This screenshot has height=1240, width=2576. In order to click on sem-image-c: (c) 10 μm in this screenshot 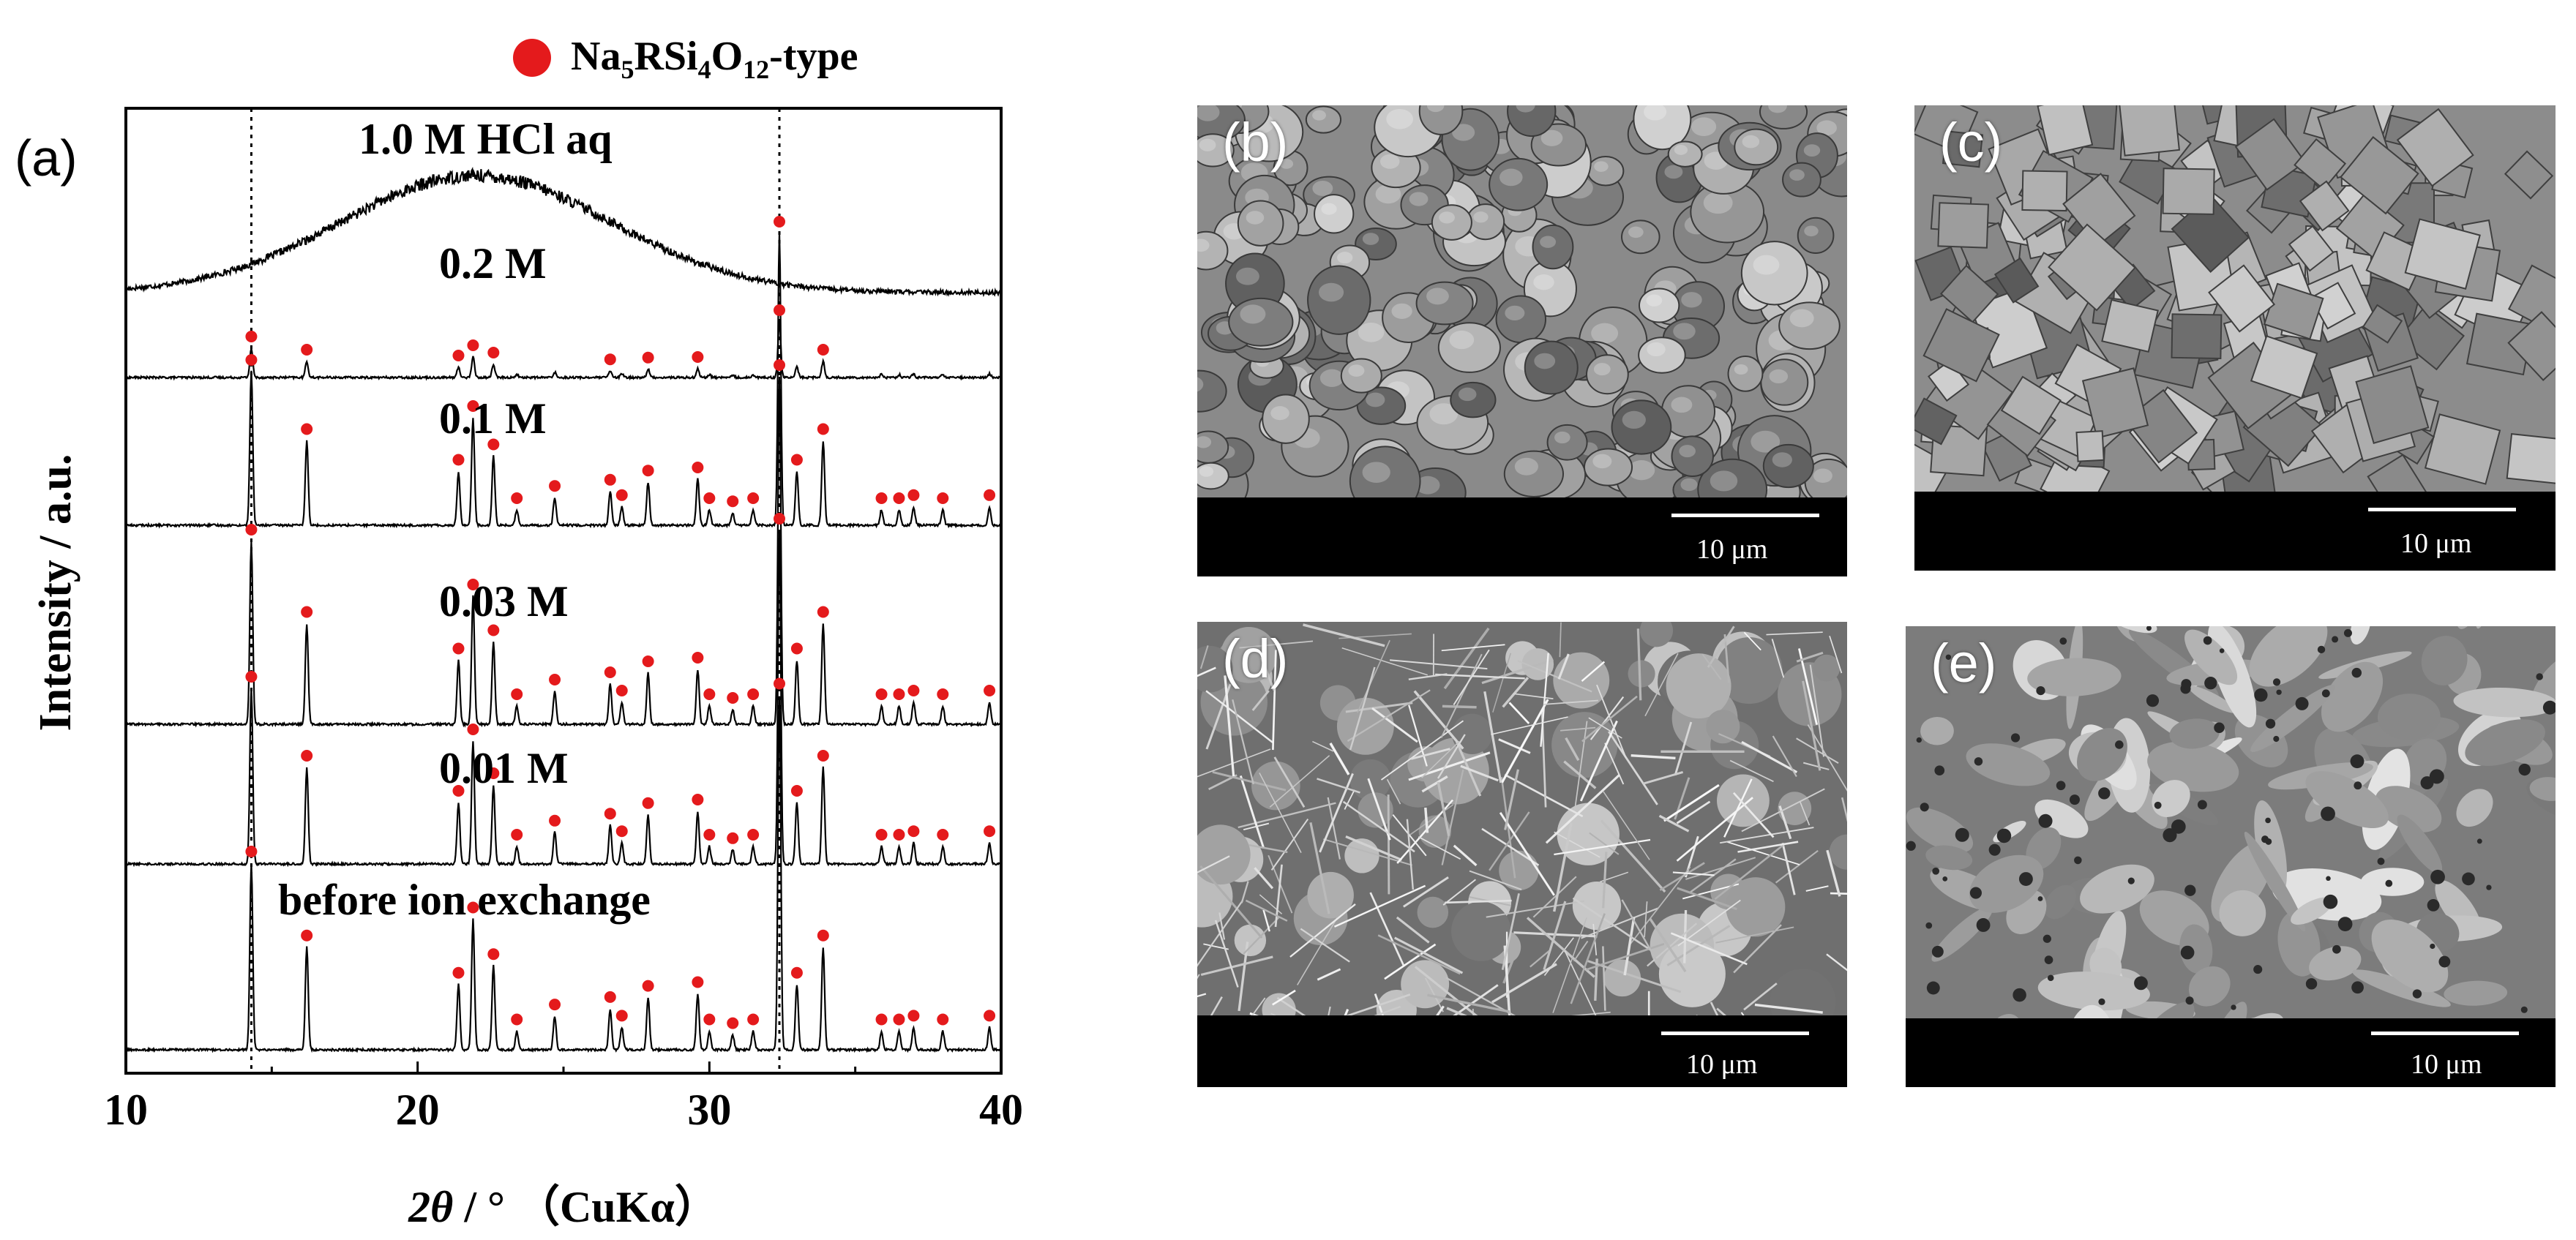, I will do `click(2235, 338)`.